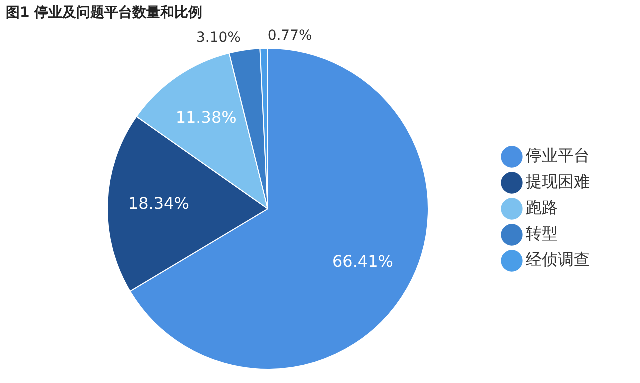 This screenshot has height=383, width=640. Describe the element at coordinates (558, 182) in the screenshot. I see `legend-label: 提现困难` at that location.